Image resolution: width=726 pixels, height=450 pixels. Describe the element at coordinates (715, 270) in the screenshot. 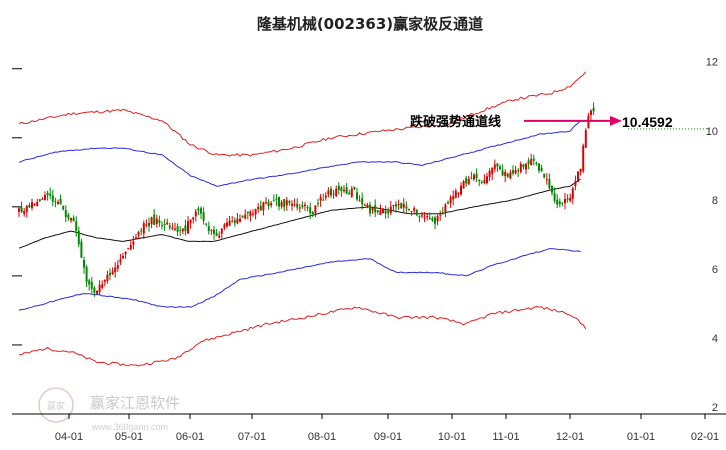

I see `y-tick-label: 6` at that location.